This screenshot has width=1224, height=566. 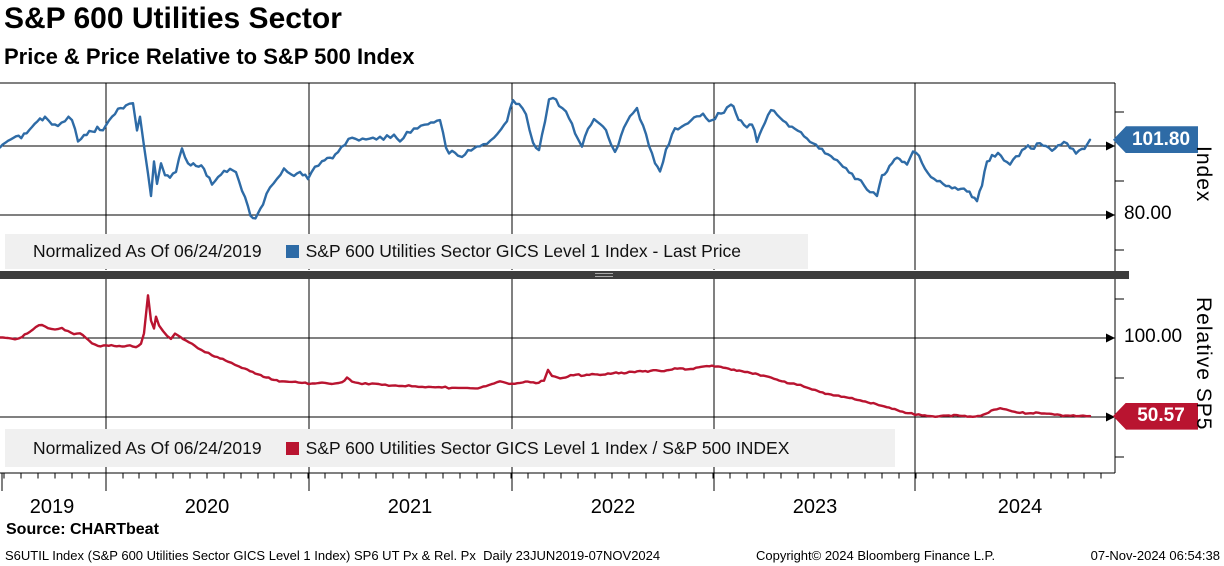 I want to click on y-axis-tick-label: 100.00, so click(x=1153, y=336).